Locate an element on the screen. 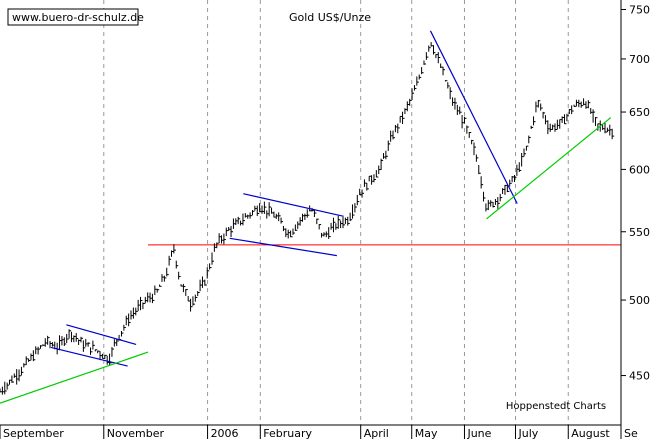  y-tick-label: 600 is located at coordinates (639, 169).